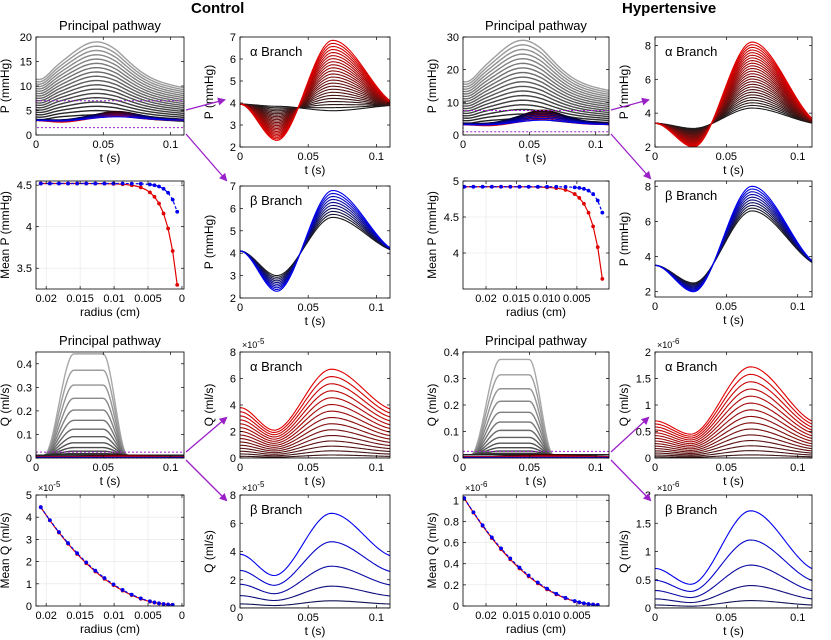  What do you see at coordinates (26, 38) in the screenshot?
I see `y-tick-label: 20` at bounding box center [26, 38].